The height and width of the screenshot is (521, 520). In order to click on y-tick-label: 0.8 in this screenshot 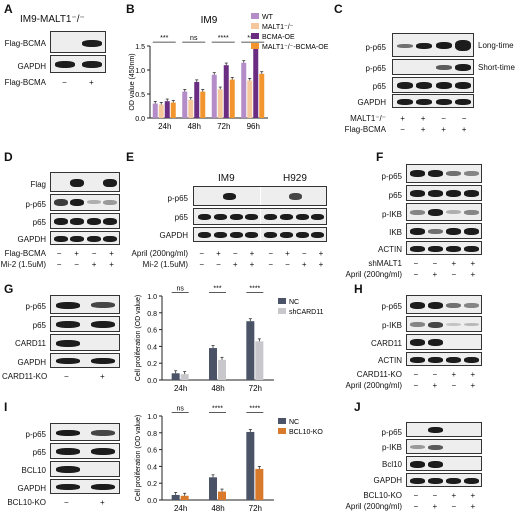, I will do `click(152, 434)`.